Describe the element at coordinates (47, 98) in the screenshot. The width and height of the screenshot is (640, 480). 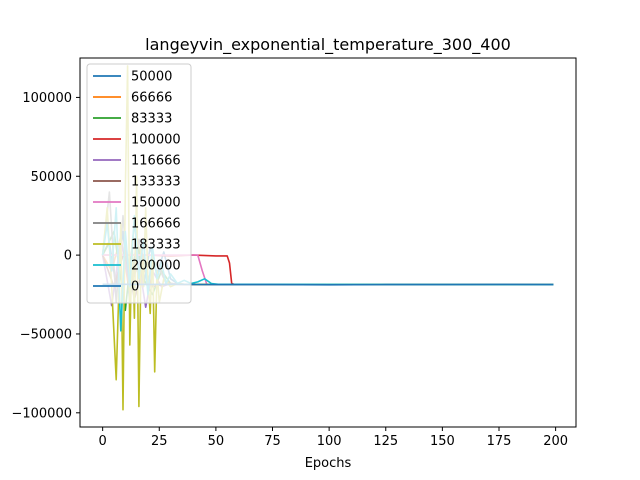
I see `y-tick-label: 100000` at that location.